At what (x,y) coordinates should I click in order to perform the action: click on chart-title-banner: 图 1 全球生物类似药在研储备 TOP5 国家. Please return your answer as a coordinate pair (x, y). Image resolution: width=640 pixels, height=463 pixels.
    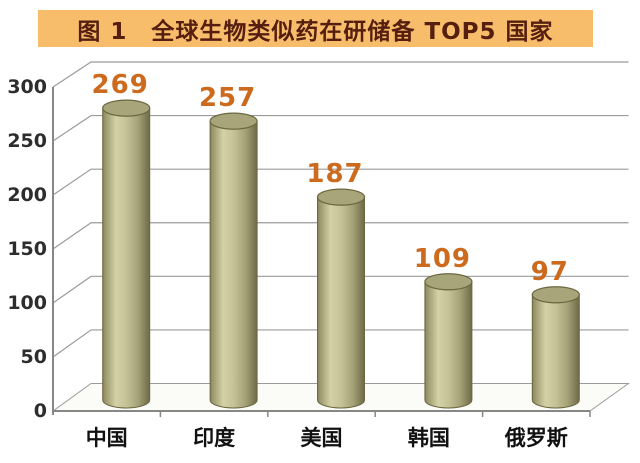
    Looking at the image, I should click on (315, 28).